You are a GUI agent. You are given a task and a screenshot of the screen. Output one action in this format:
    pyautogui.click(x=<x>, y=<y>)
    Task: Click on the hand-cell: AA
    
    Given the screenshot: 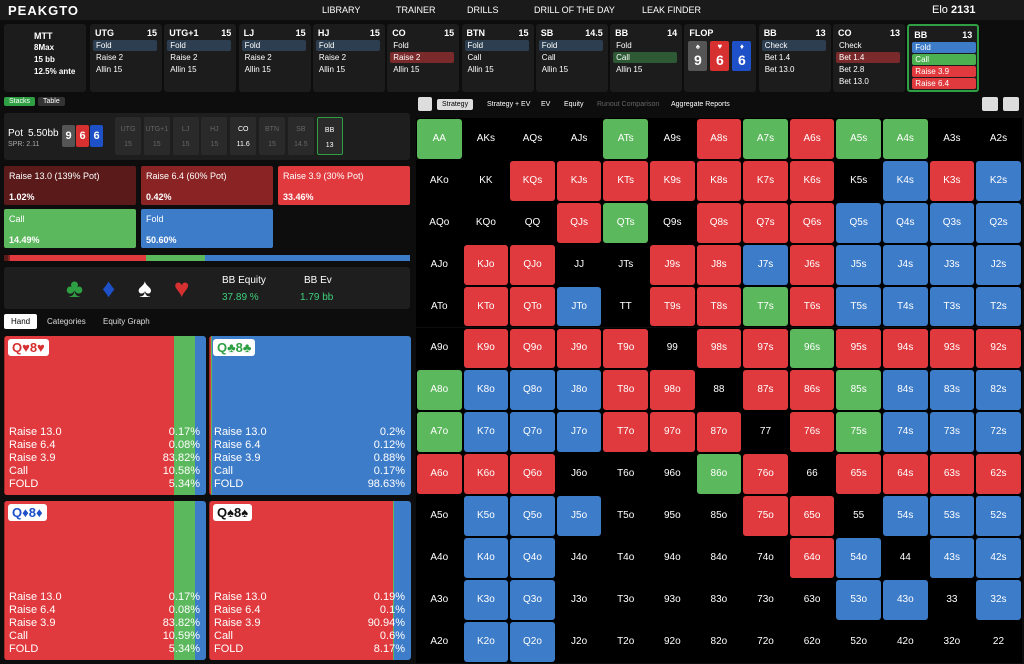 What is the action you would take?
    pyautogui.click(x=439, y=139)
    